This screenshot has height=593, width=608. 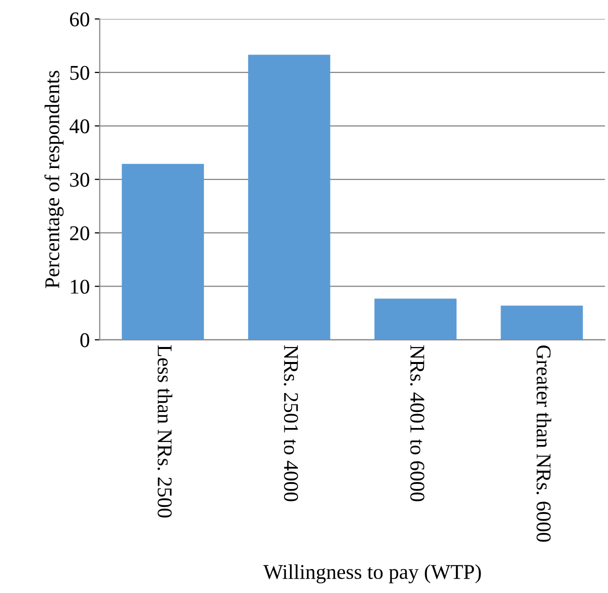 What do you see at coordinates (165, 431) in the screenshot?
I see `x-tick-label: Less than NRs. 2500` at bounding box center [165, 431].